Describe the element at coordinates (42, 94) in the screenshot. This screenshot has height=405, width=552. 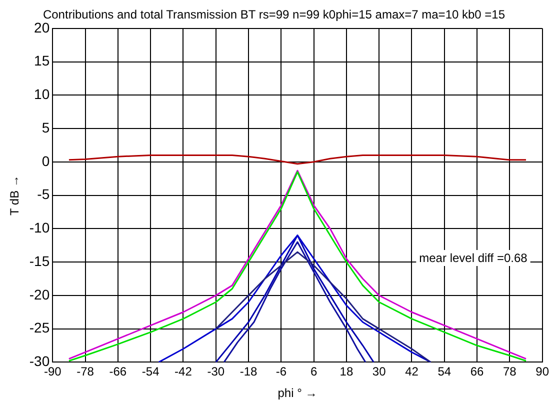
I see `y-tick-label: 10` at that location.